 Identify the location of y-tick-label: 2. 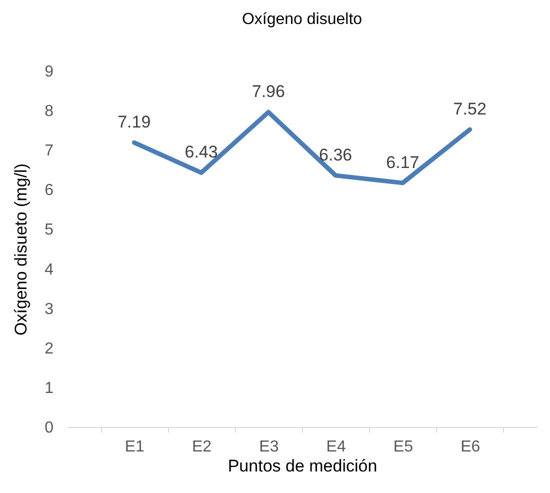
(49, 349).